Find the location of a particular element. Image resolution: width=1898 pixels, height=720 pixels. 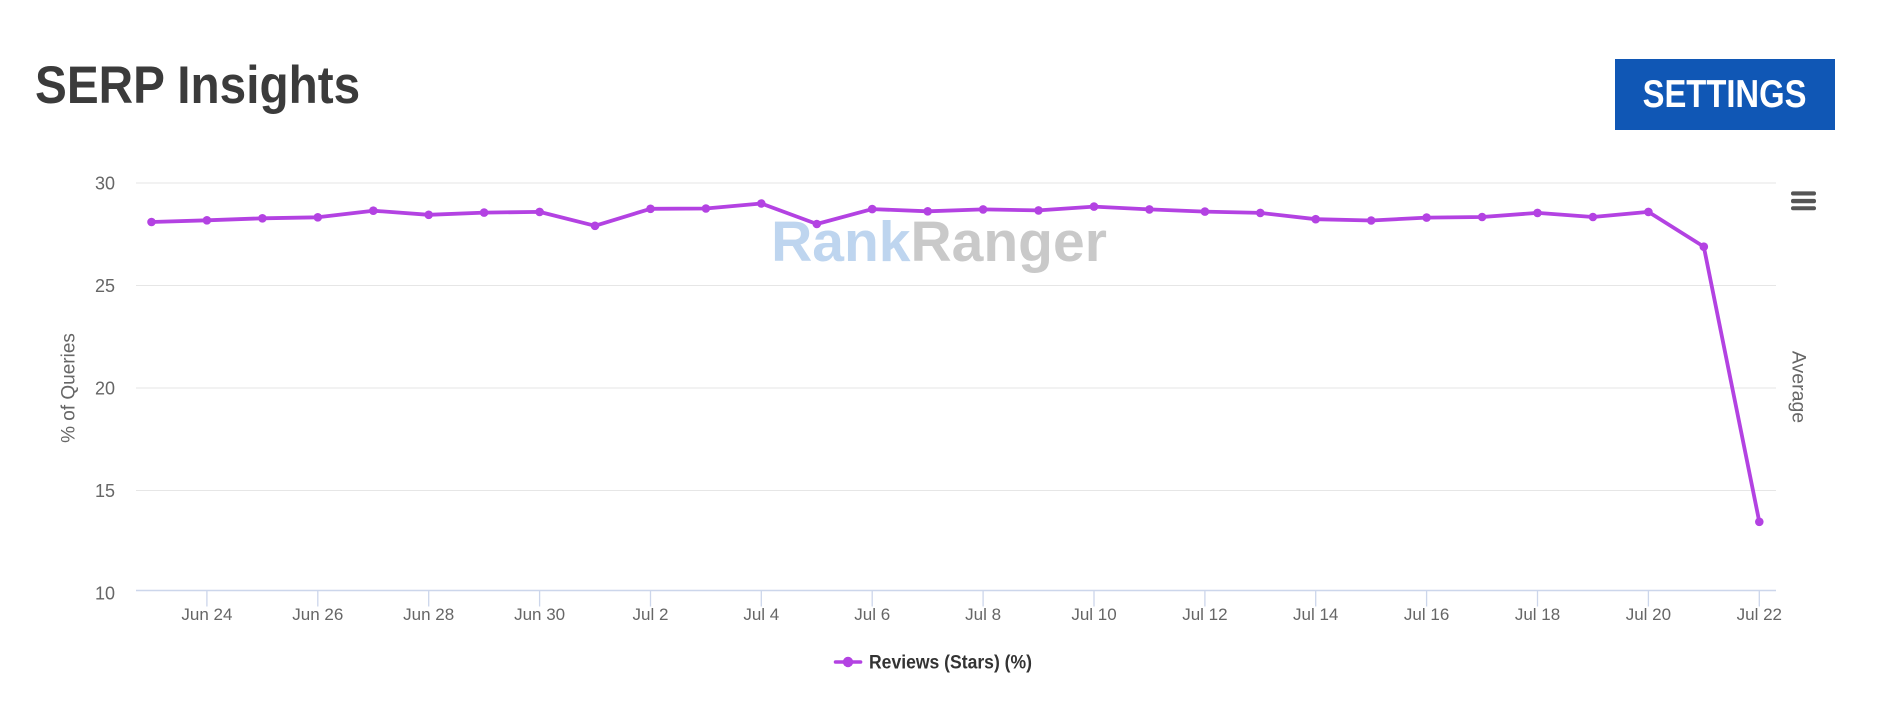

svg-text: Jul 20 is located at coordinates (1648, 614).